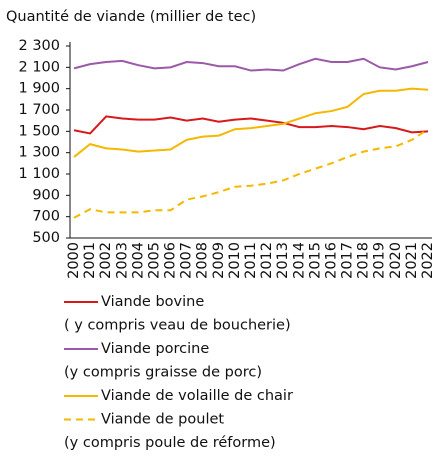 Image resolution: width=438 pixels, height=458 pixels. I want to click on x-tick-label: 2006, so click(171, 260).